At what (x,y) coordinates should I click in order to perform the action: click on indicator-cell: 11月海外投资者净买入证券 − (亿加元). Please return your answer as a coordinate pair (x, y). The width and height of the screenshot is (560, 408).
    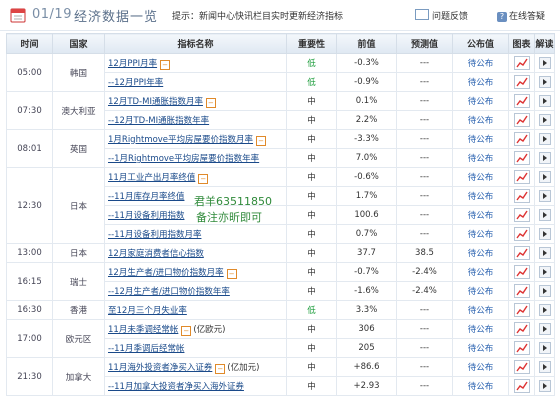
    Looking at the image, I should click on (195, 367).